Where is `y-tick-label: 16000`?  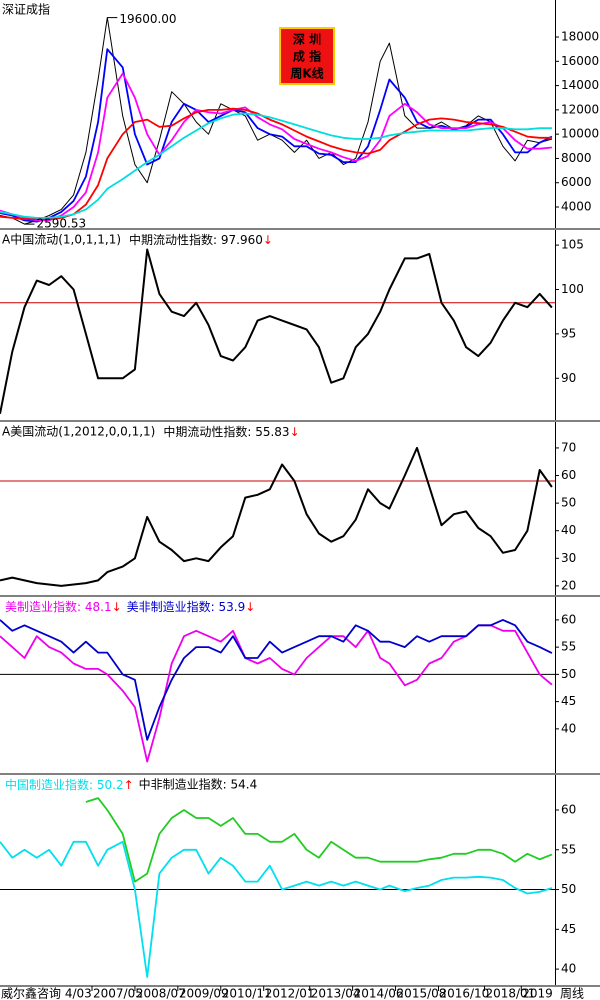
y-tick-label: 16000 is located at coordinates (580, 61).